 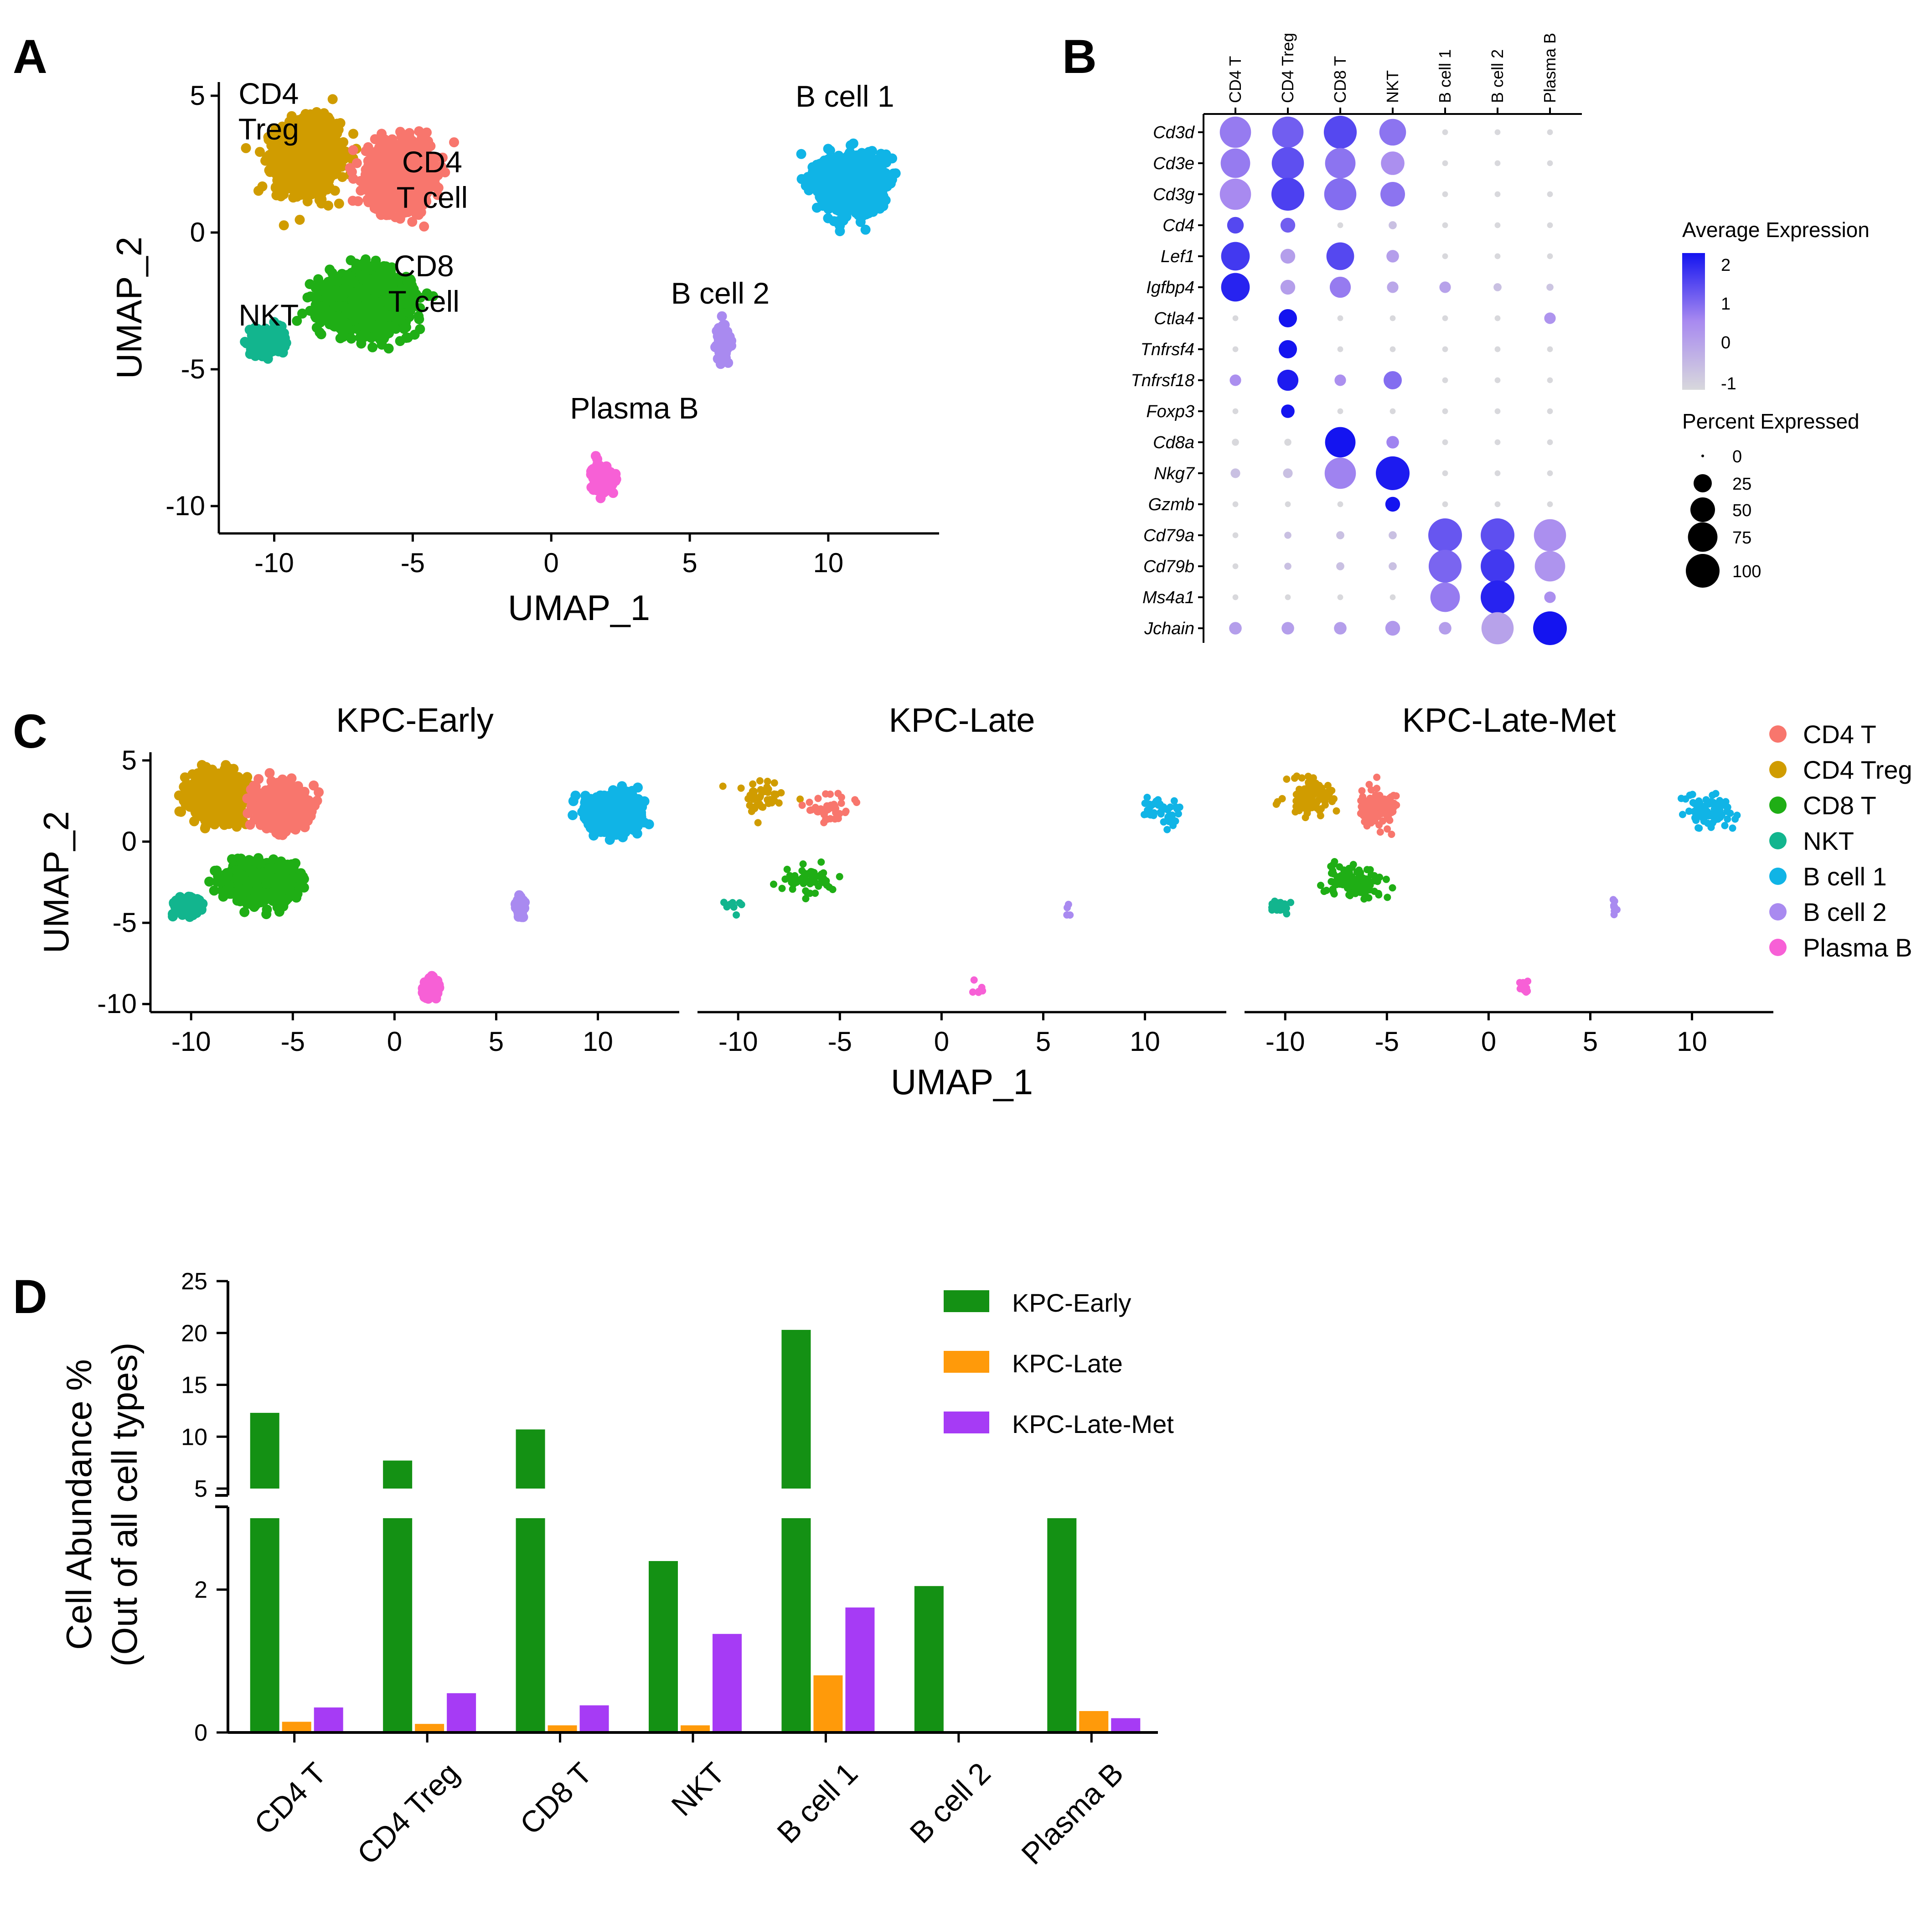 What do you see at coordinates (1079, 56) in the screenshot?
I see `panel-label-b: B` at bounding box center [1079, 56].